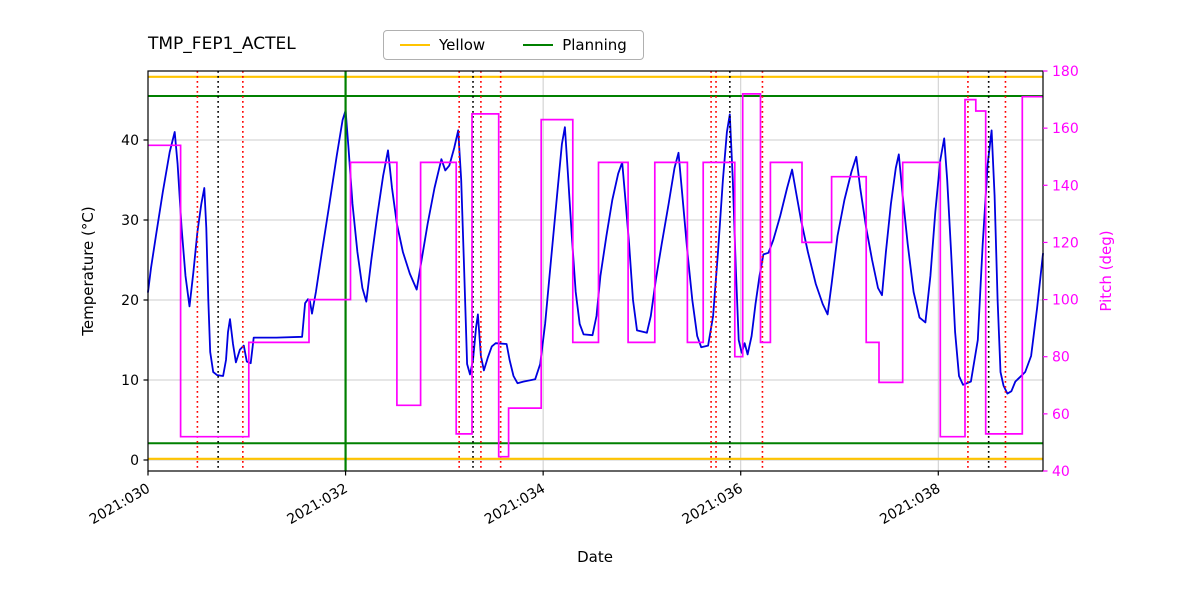 Image resolution: width=1200 pixels, height=600 pixels. I want to click on y-axis-label-pitch: Pitch (deg), so click(1106, 271).